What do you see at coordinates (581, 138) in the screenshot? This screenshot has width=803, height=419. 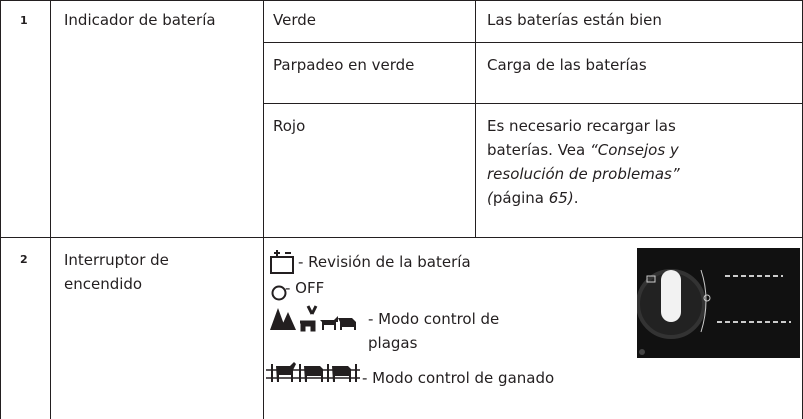 I see `text: Es necesario recargar las baterías. Vea` at bounding box center [581, 138].